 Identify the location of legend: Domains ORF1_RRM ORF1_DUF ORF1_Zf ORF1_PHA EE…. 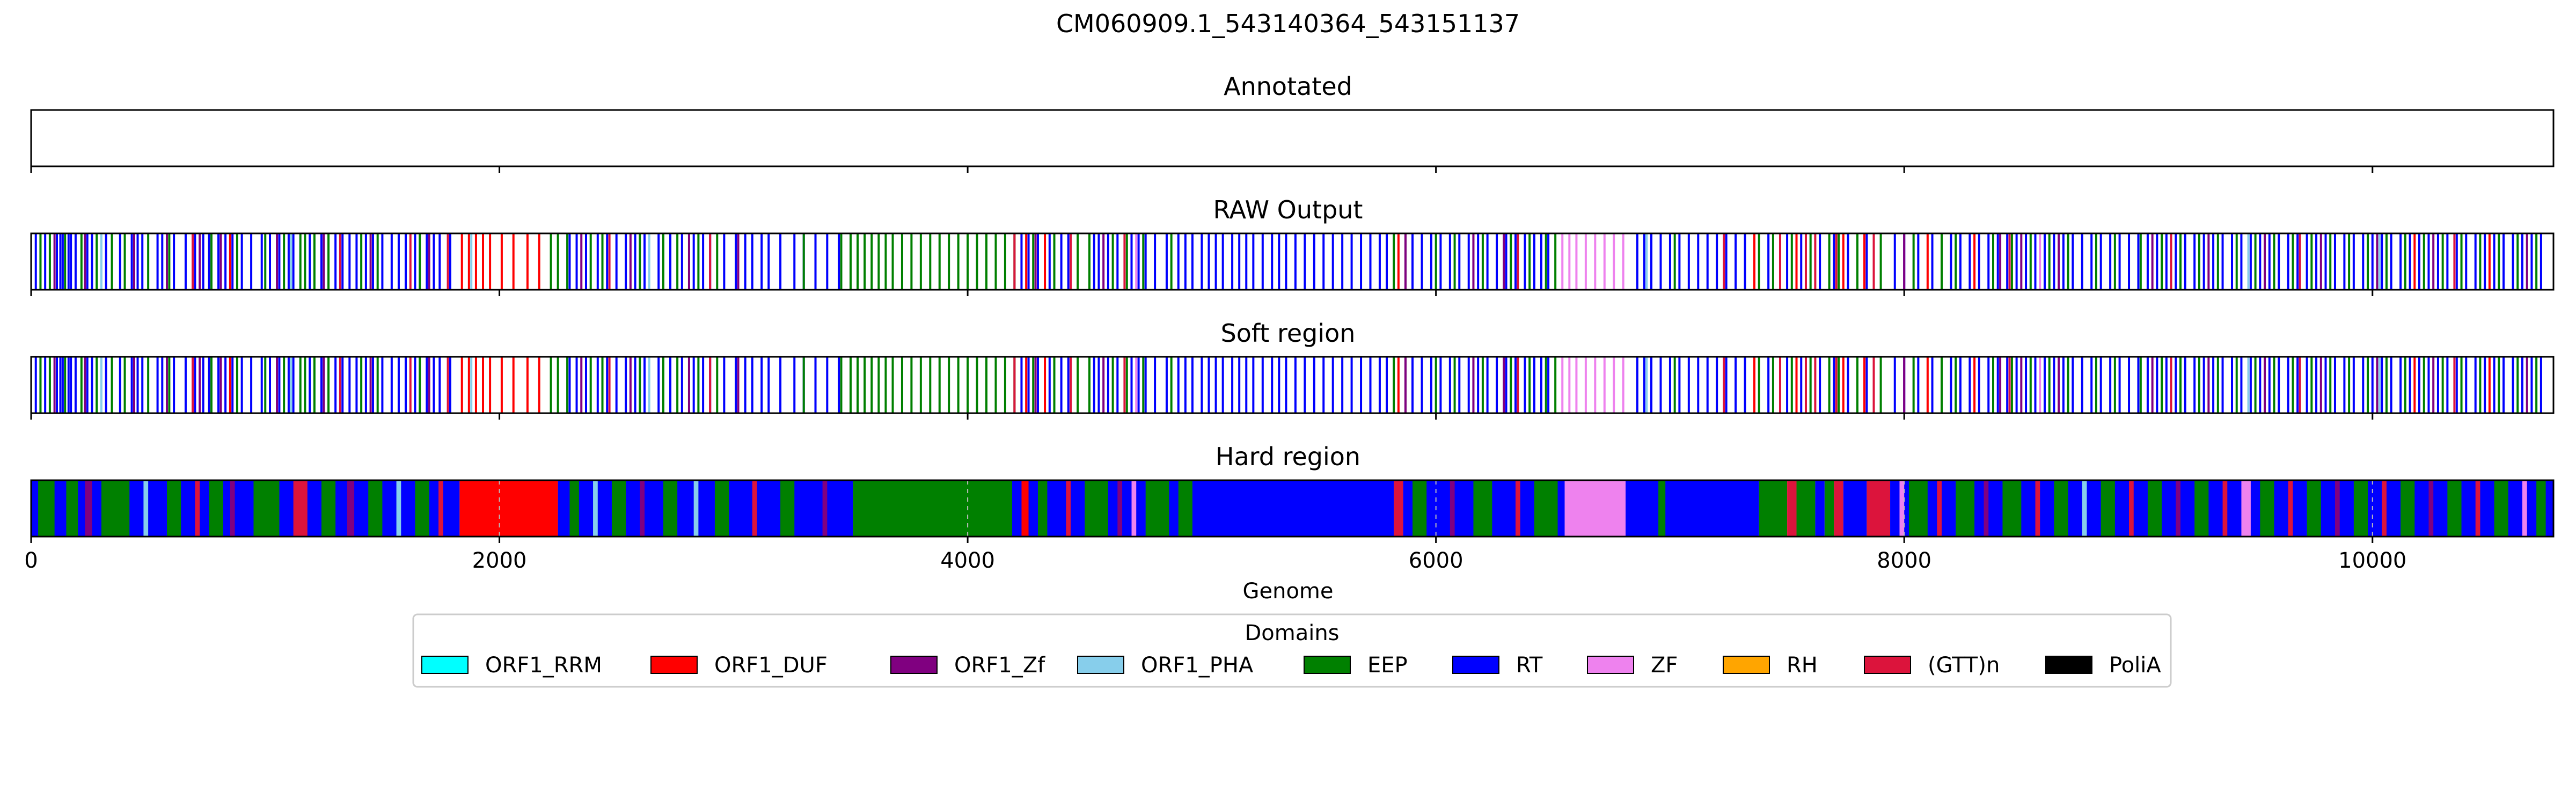
(1292, 650).